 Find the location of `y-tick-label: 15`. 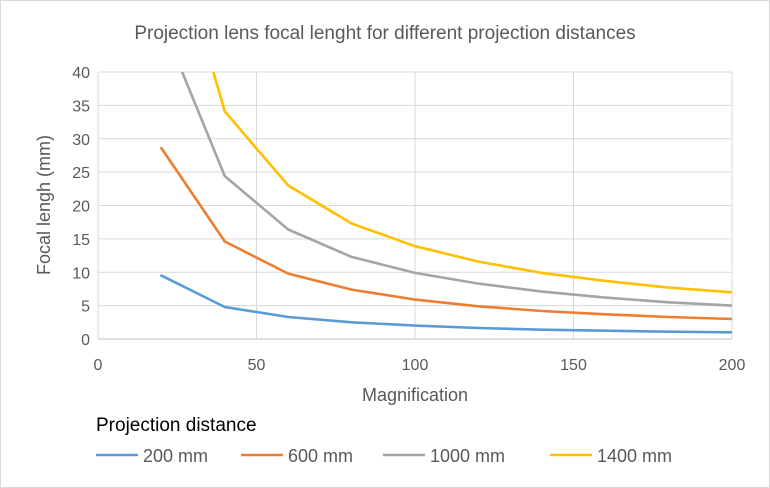

y-tick-label: 15 is located at coordinates (81, 240).